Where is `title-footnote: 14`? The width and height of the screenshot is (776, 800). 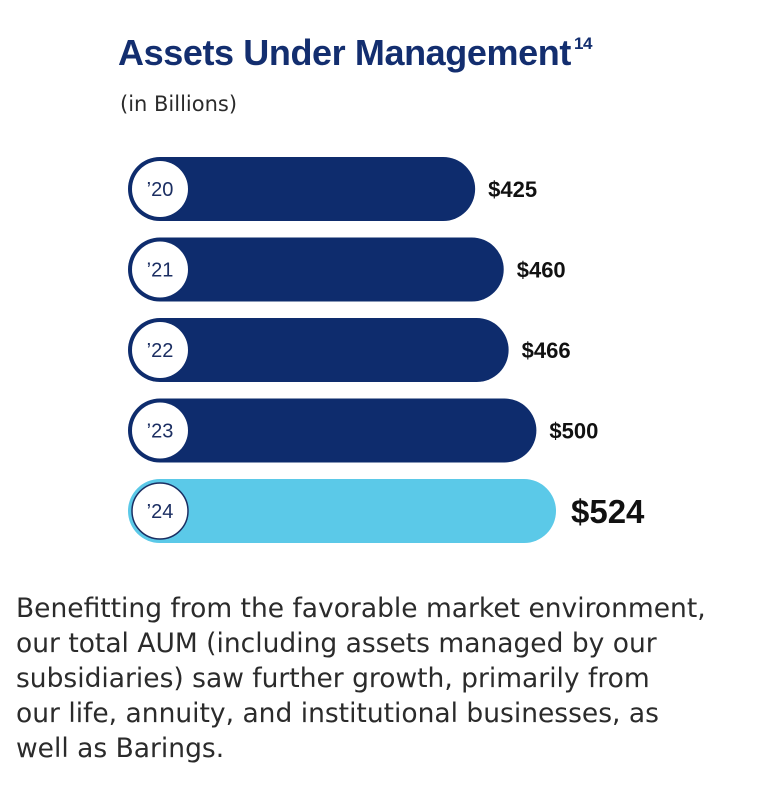
title-footnote: 14 is located at coordinates (583, 43).